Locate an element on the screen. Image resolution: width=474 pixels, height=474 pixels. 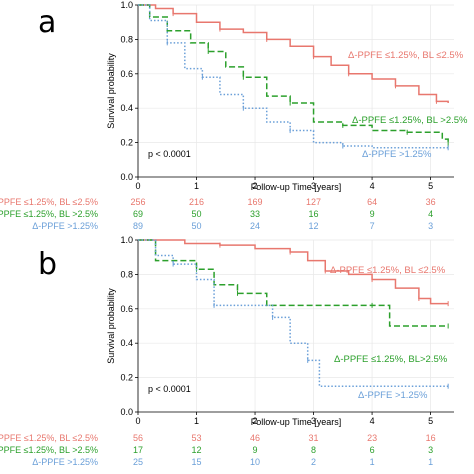
risk-count: 10 is located at coordinates (255, 462).